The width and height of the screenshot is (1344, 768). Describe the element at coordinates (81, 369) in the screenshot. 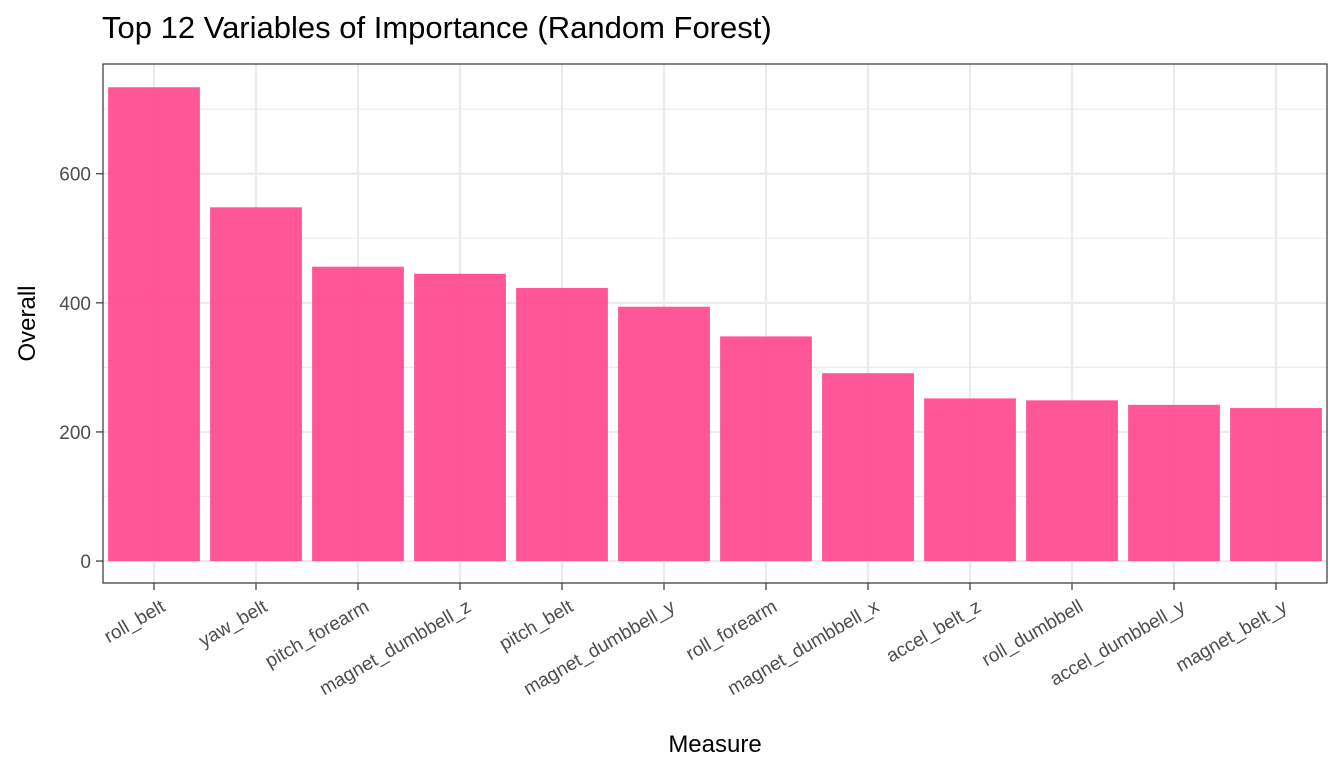

I see `y-axis: 0 200 400 600` at that location.